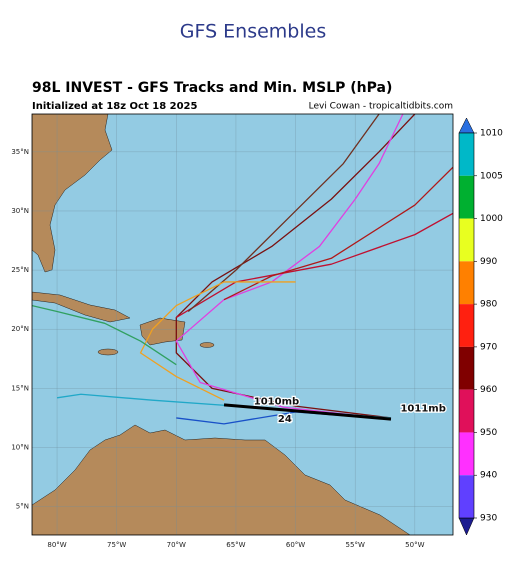 This screenshot has width=519, height=561. Describe the element at coordinates (491, 219) in the screenshot. I see `colorbar-label: 1000` at that location.